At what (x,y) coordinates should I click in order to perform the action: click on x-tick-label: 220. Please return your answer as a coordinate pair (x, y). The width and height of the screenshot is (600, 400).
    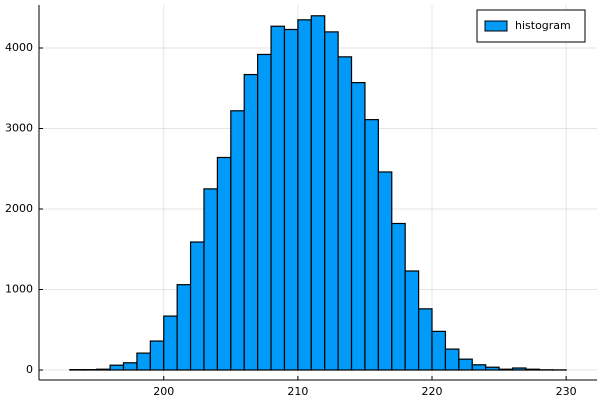
    Looking at the image, I should click on (432, 391).